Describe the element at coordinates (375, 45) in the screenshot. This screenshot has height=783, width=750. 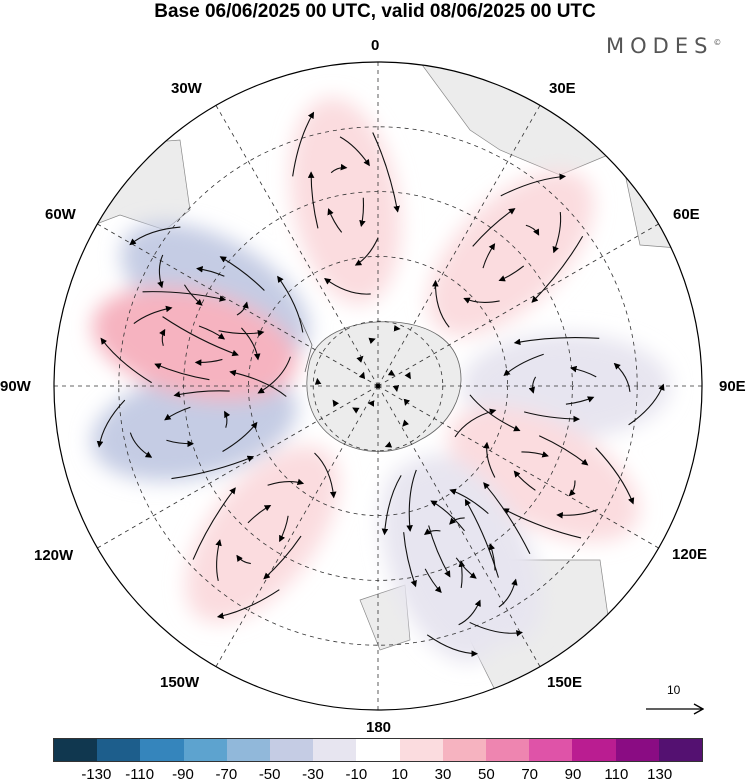
I see `lon-label-0: 0` at that location.